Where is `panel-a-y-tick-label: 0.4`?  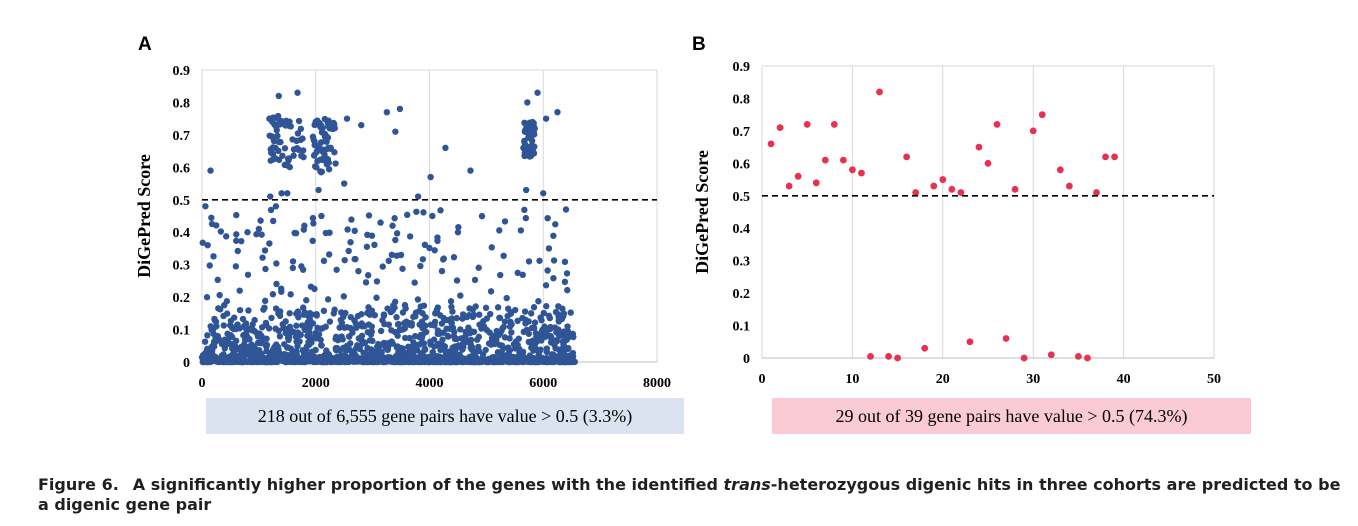
panel-a-y-tick-label: 0.4 is located at coordinates (182, 233).